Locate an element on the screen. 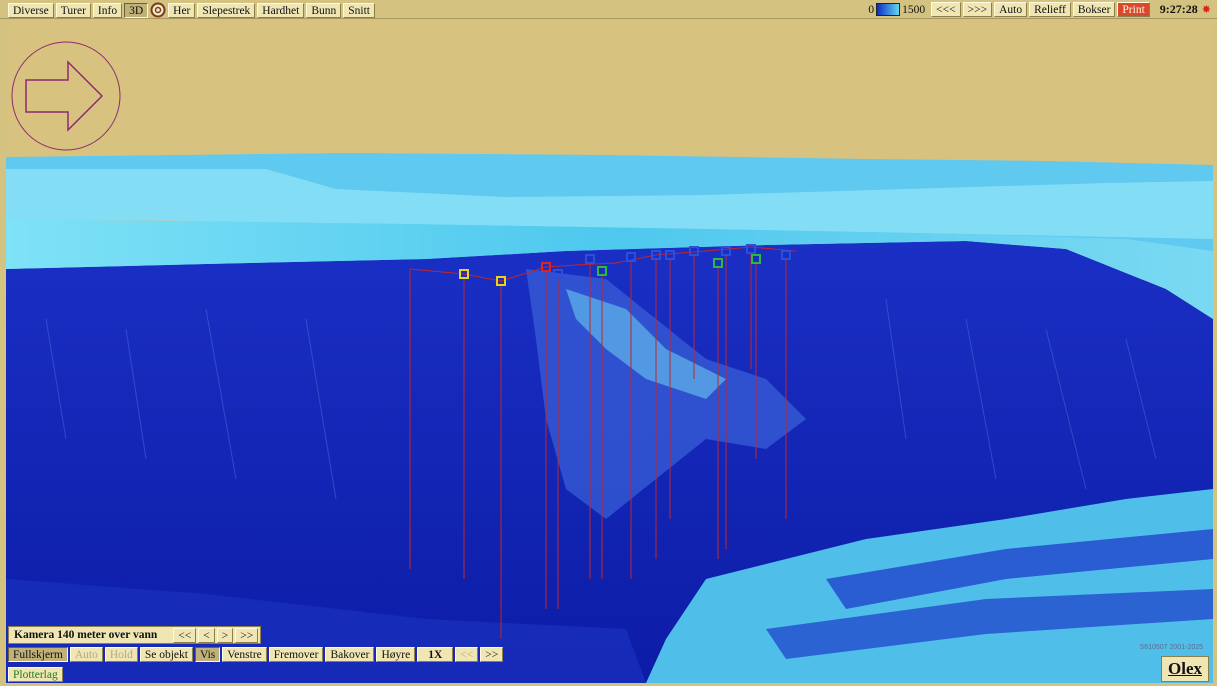 This screenshot has height=686, width=1217. camera-forward-button: > is located at coordinates (225, 635).